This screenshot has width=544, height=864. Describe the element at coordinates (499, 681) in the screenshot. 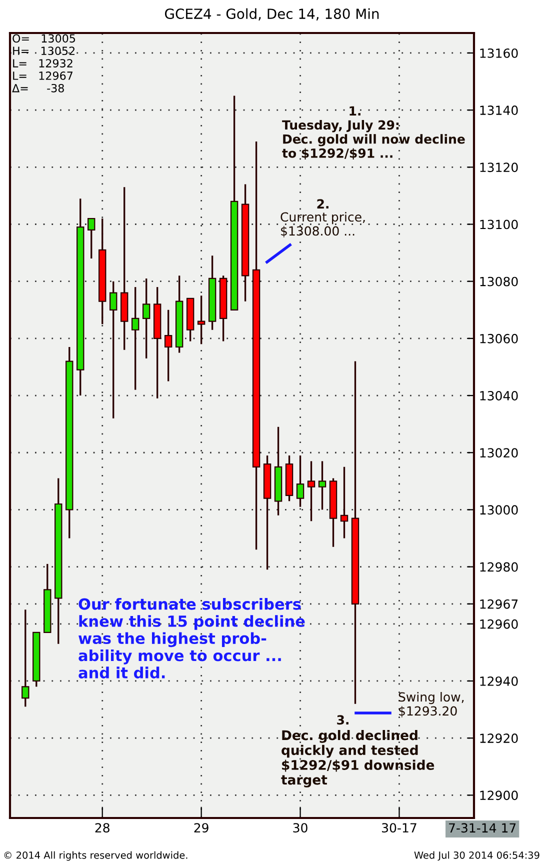

I see `y-tick-label: 12940` at that location.